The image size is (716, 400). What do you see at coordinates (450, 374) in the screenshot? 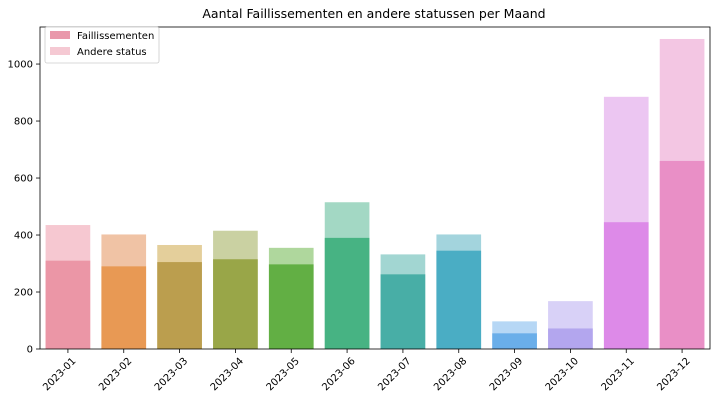
I see `x-tick-label-2023-08: 2023-08` at bounding box center [450, 374].